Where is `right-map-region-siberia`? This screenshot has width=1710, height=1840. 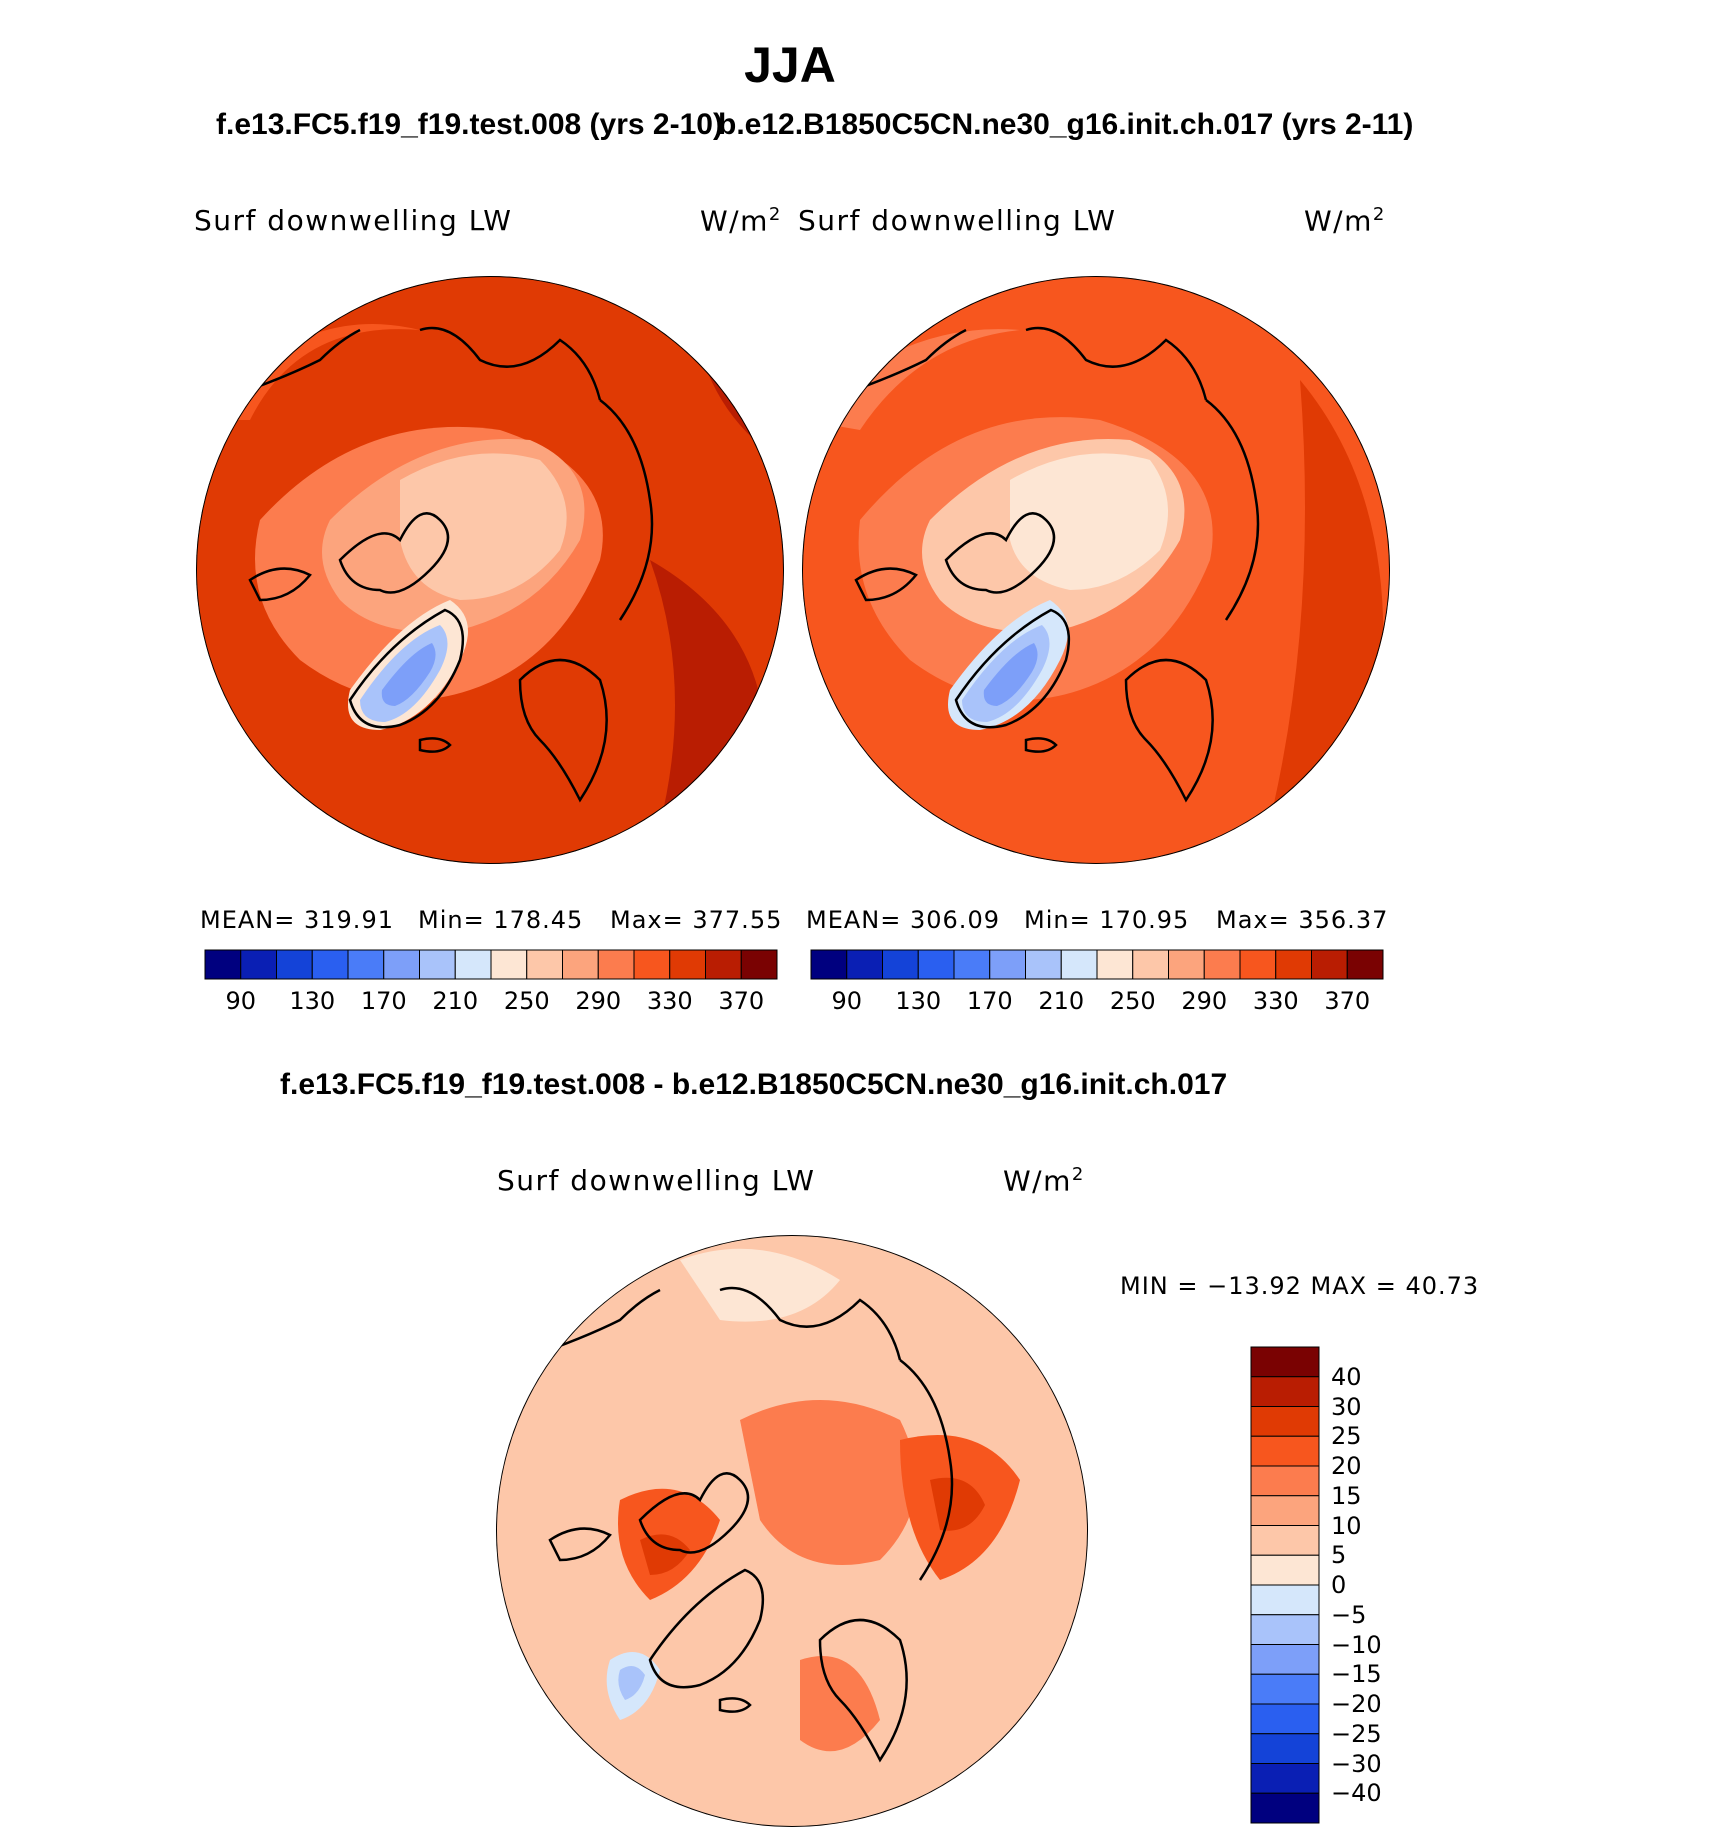 right-map-region-siberia is located at coordinates (911, 379).